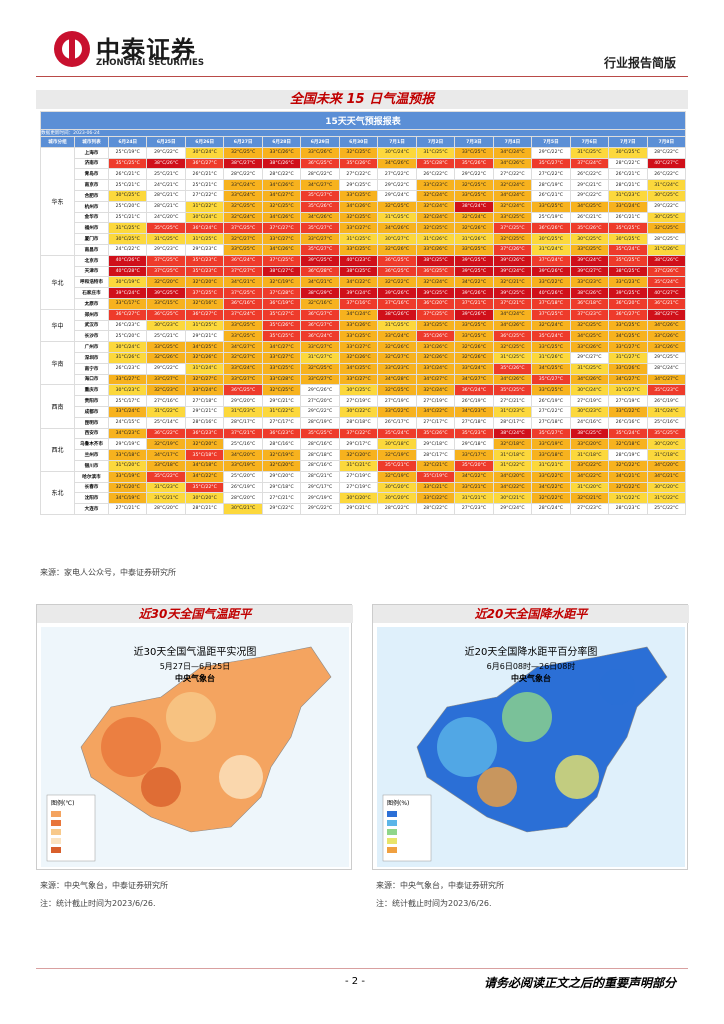 The width and height of the screenshot is (724, 1024). I want to click on group-name: 西北, so click(57, 449).